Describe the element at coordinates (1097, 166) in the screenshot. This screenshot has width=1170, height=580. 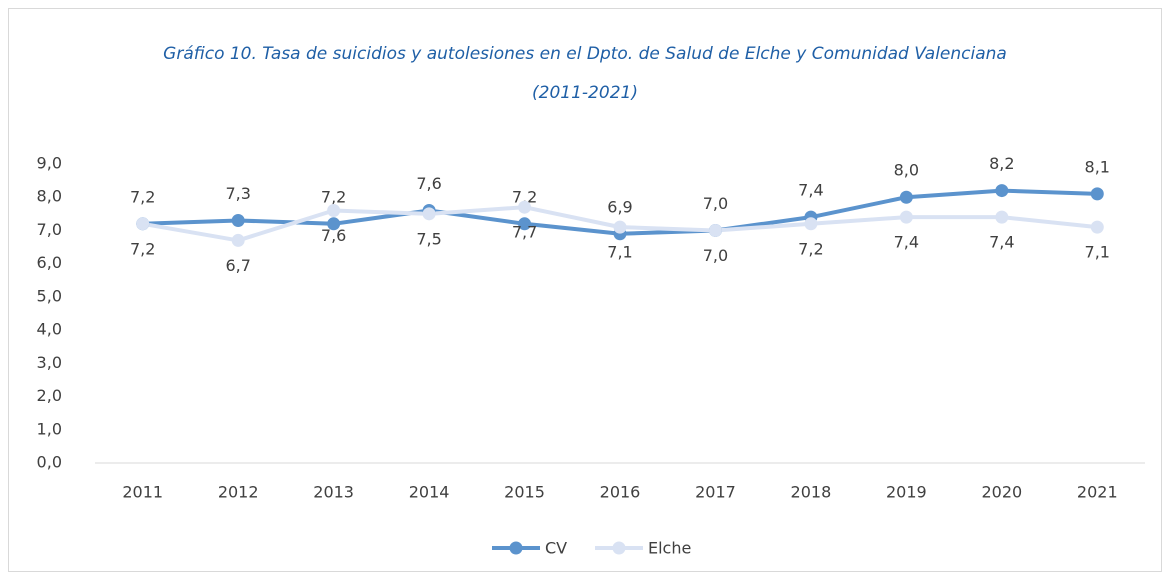
I see `data-label: 8,1` at that location.